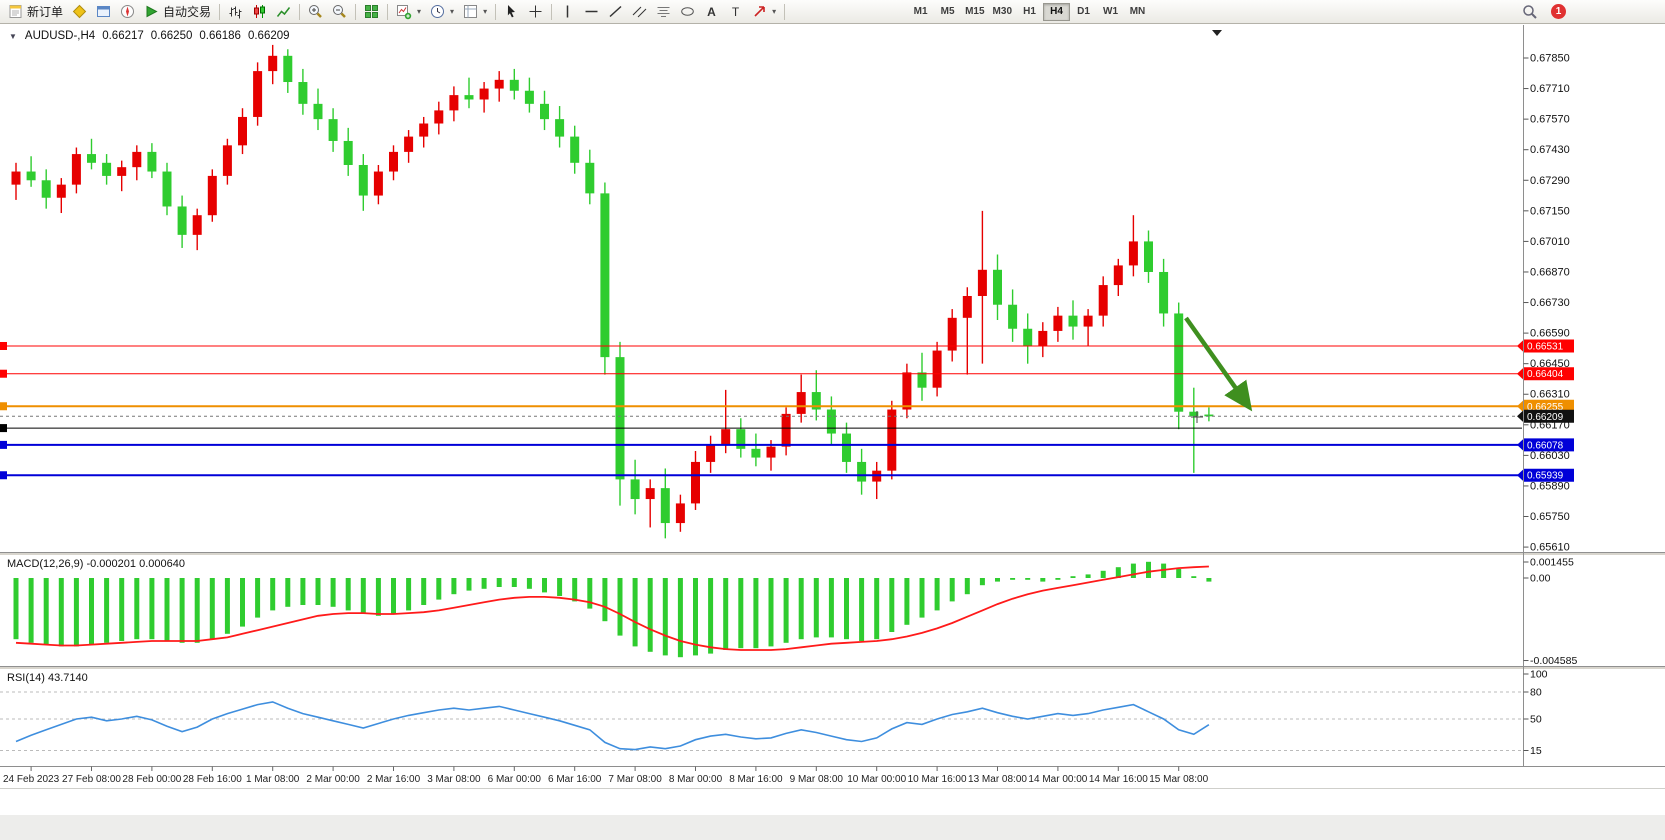 Image resolution: width=1665 pixels, height=840 pixels. Describe the element at coordinates (1057, 779) in the screenshot. I see `svg-text: 14 Mar 00:00` at that location.